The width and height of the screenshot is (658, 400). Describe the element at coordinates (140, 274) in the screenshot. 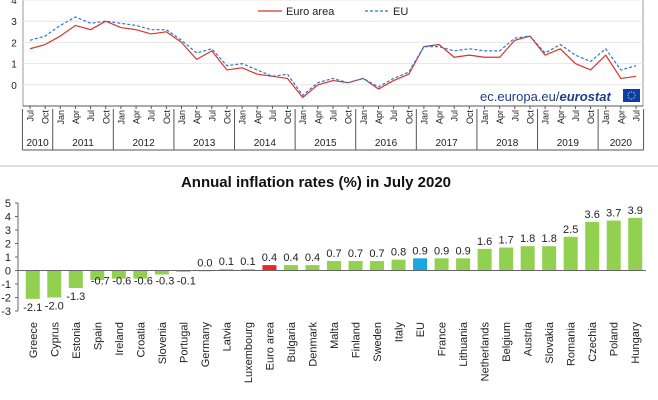

I see `bar-croatia` at that location.